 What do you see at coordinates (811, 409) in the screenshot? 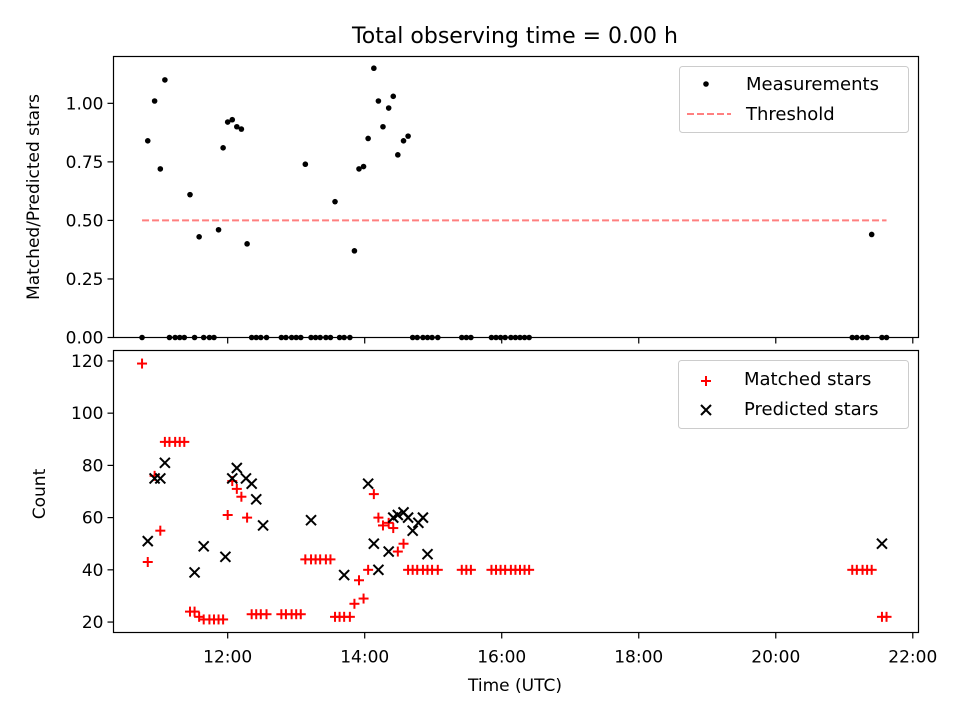
I see `legend-predicted-label: Predicted stars` at bounding box center [811, 409].